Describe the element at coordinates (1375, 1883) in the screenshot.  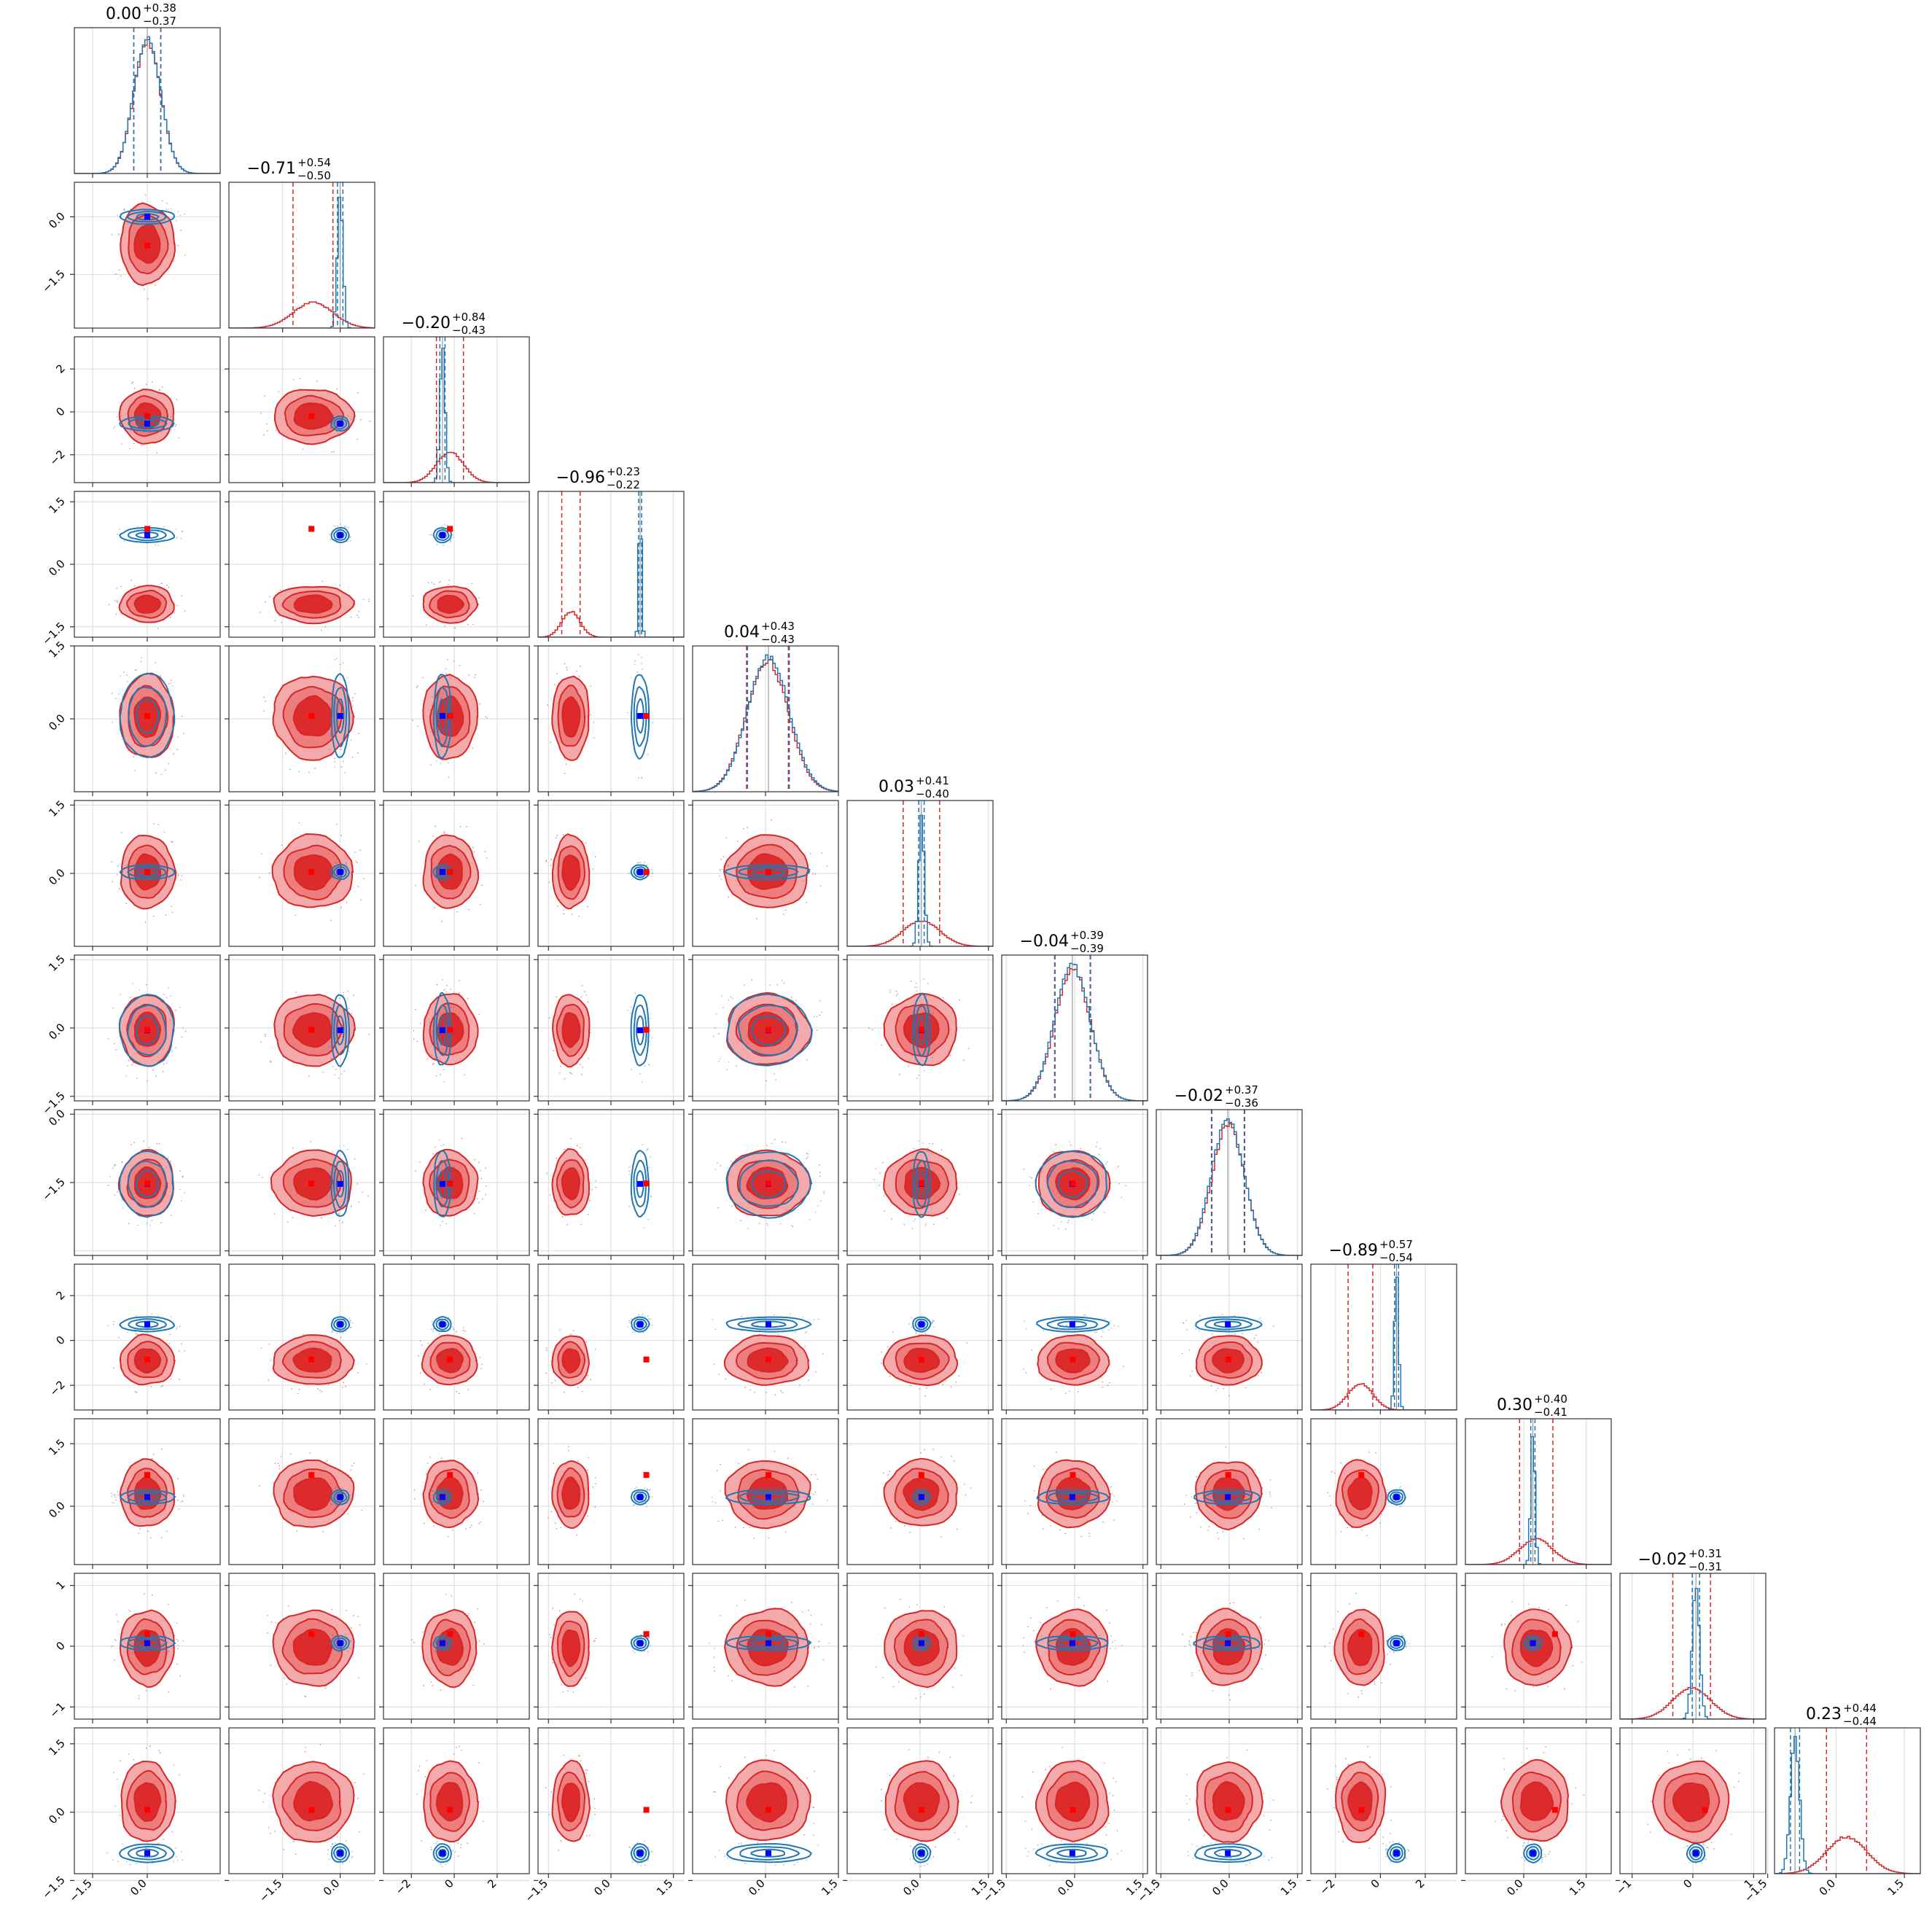
I see `x-tick-label: 0` at that location.